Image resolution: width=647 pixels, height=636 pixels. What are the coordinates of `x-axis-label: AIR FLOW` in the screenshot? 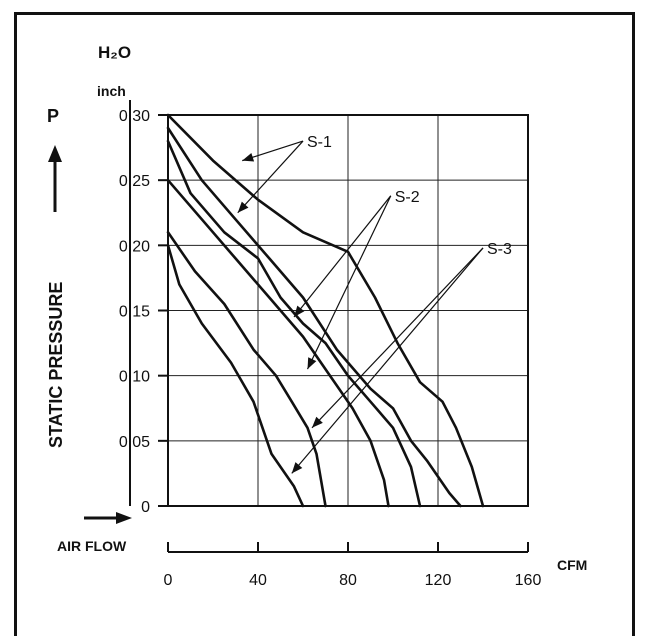 It's located at (92, 546).